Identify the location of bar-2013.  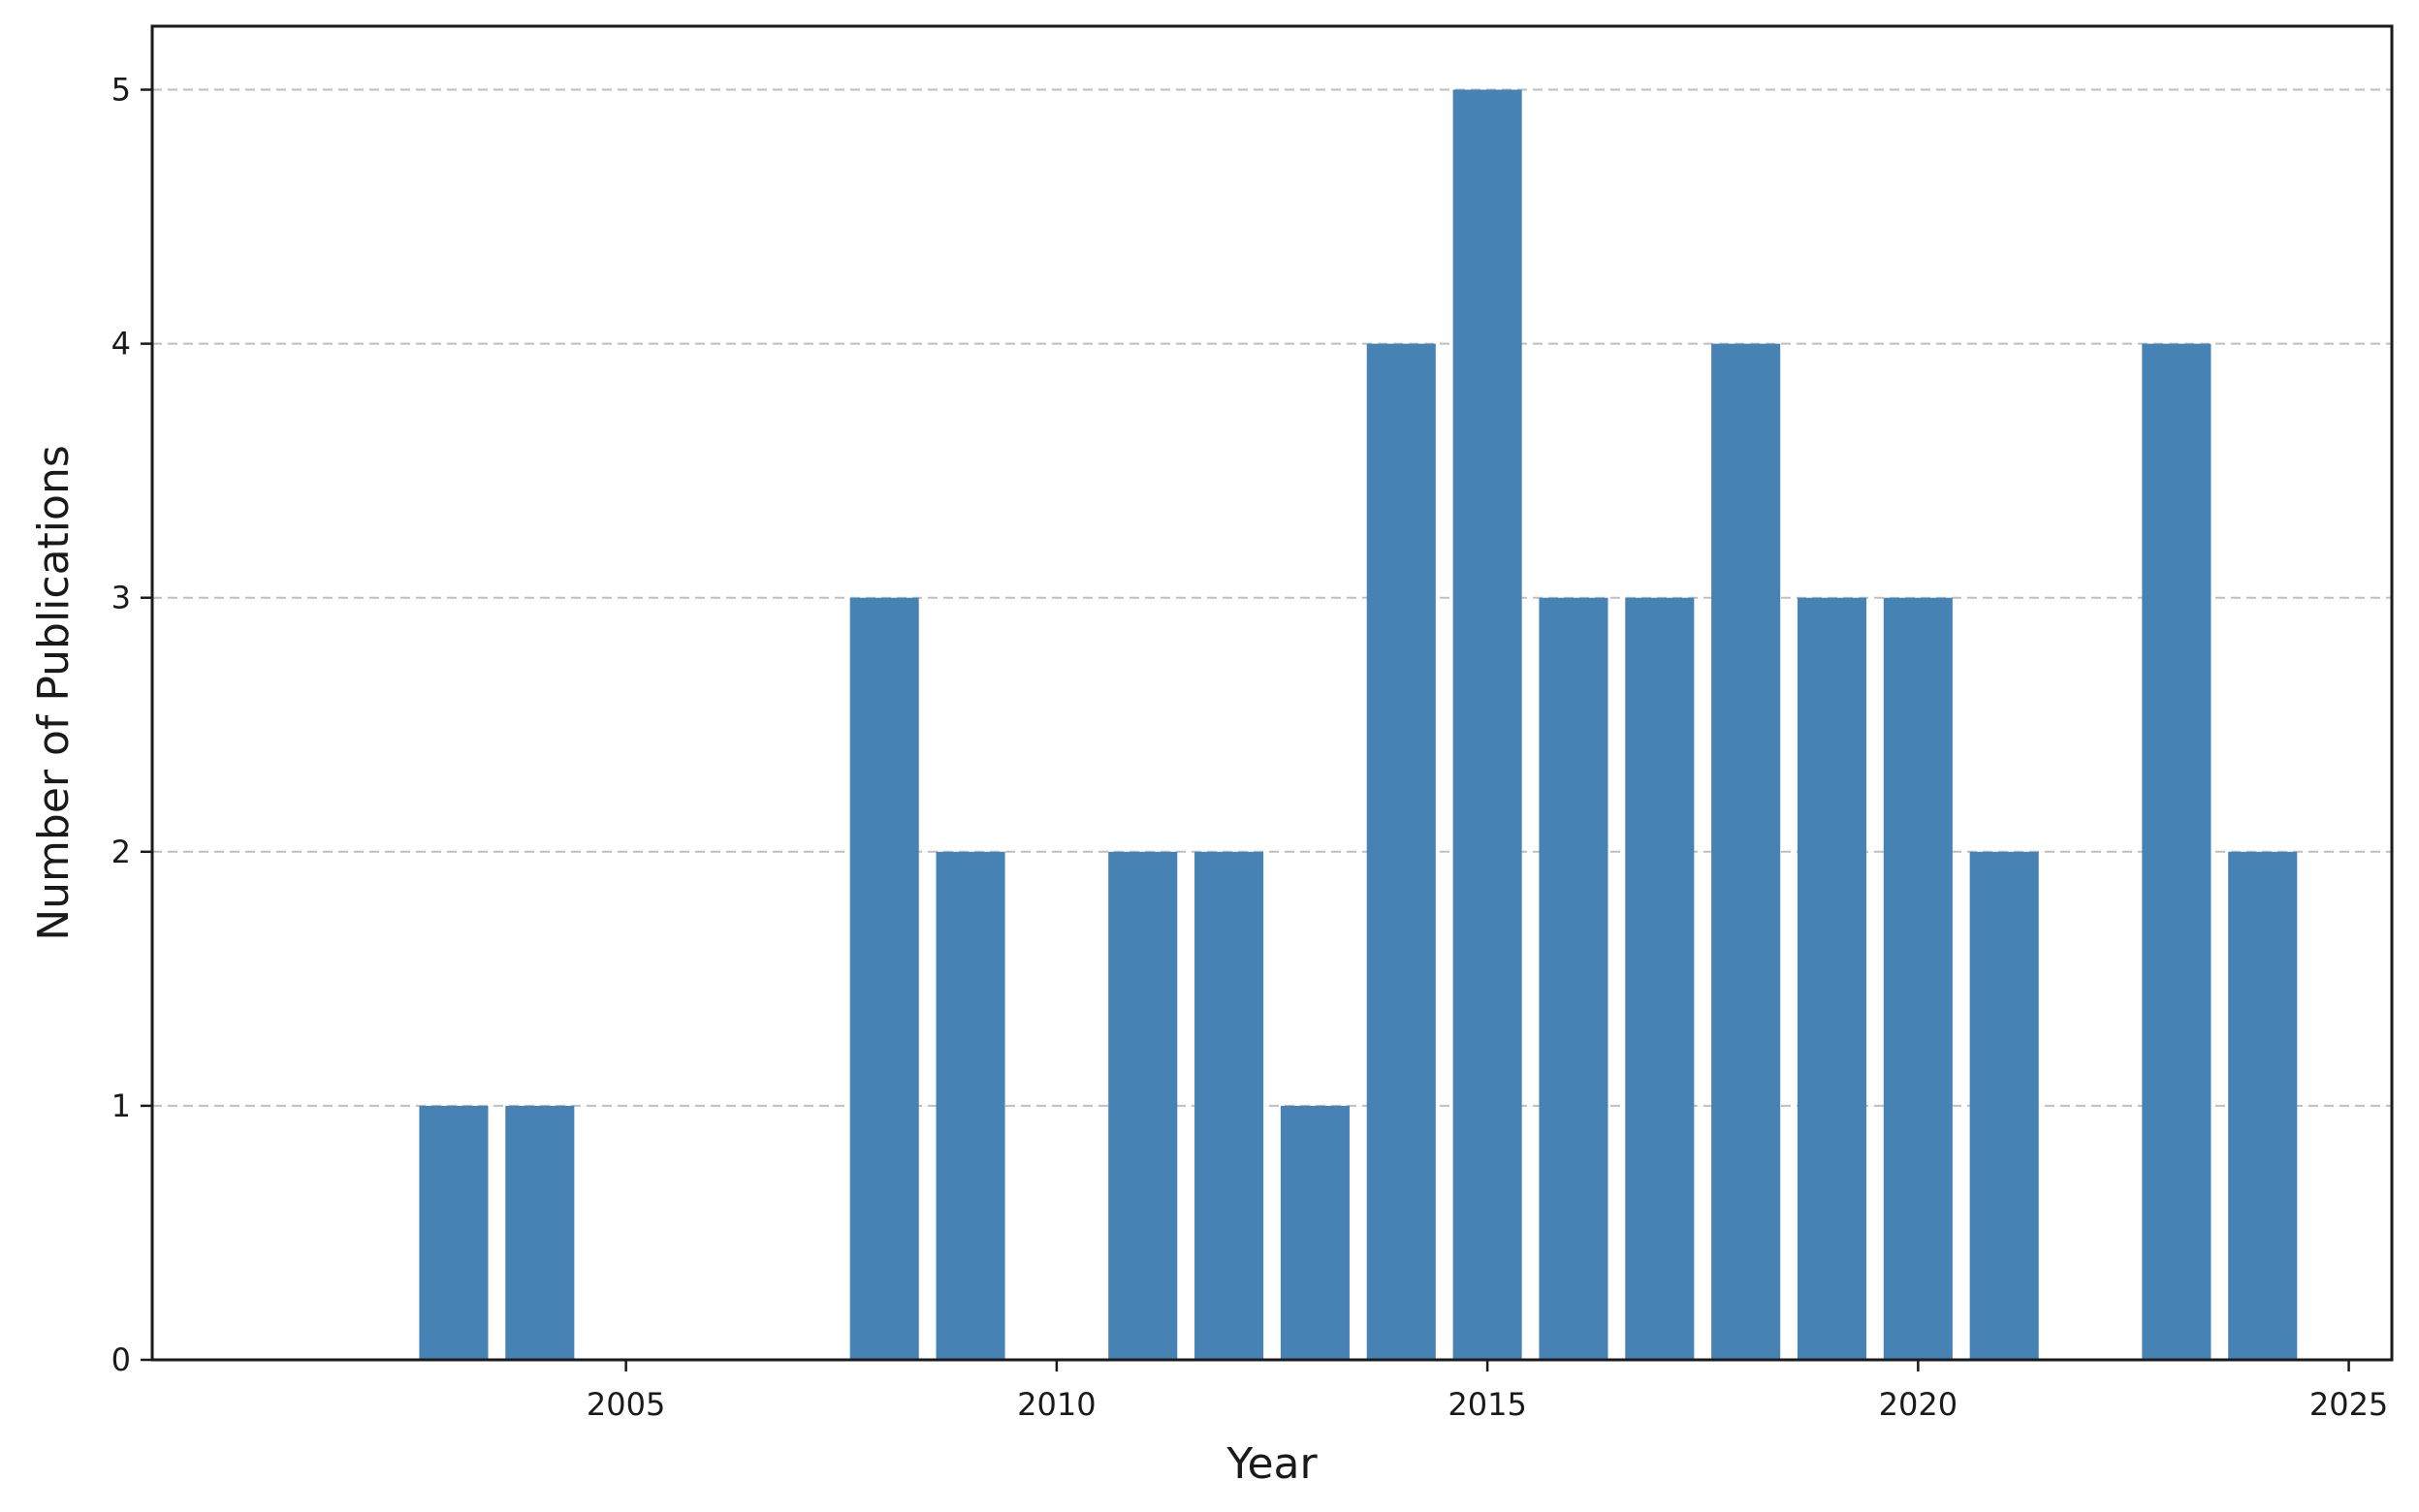
(1315, 1233).